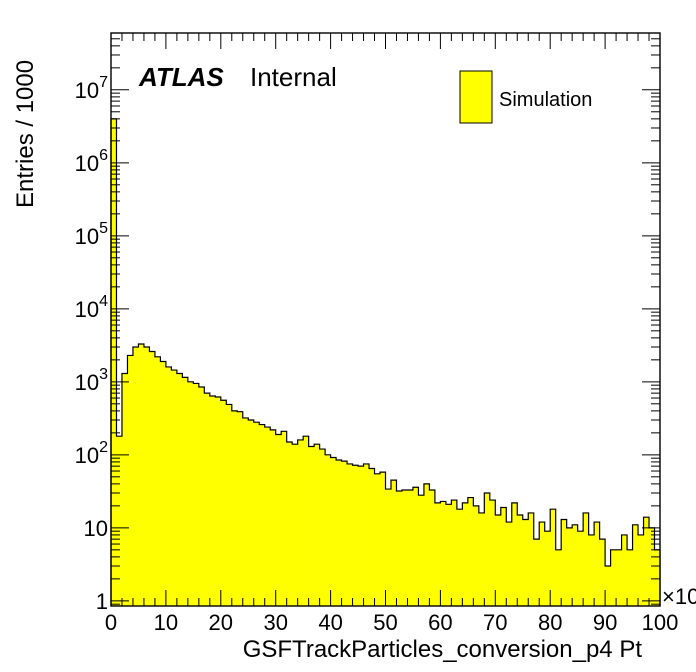  Describe the element at coordinates (91, 380) in the screenshot. I see `y-tick-label: 10³` at that location.